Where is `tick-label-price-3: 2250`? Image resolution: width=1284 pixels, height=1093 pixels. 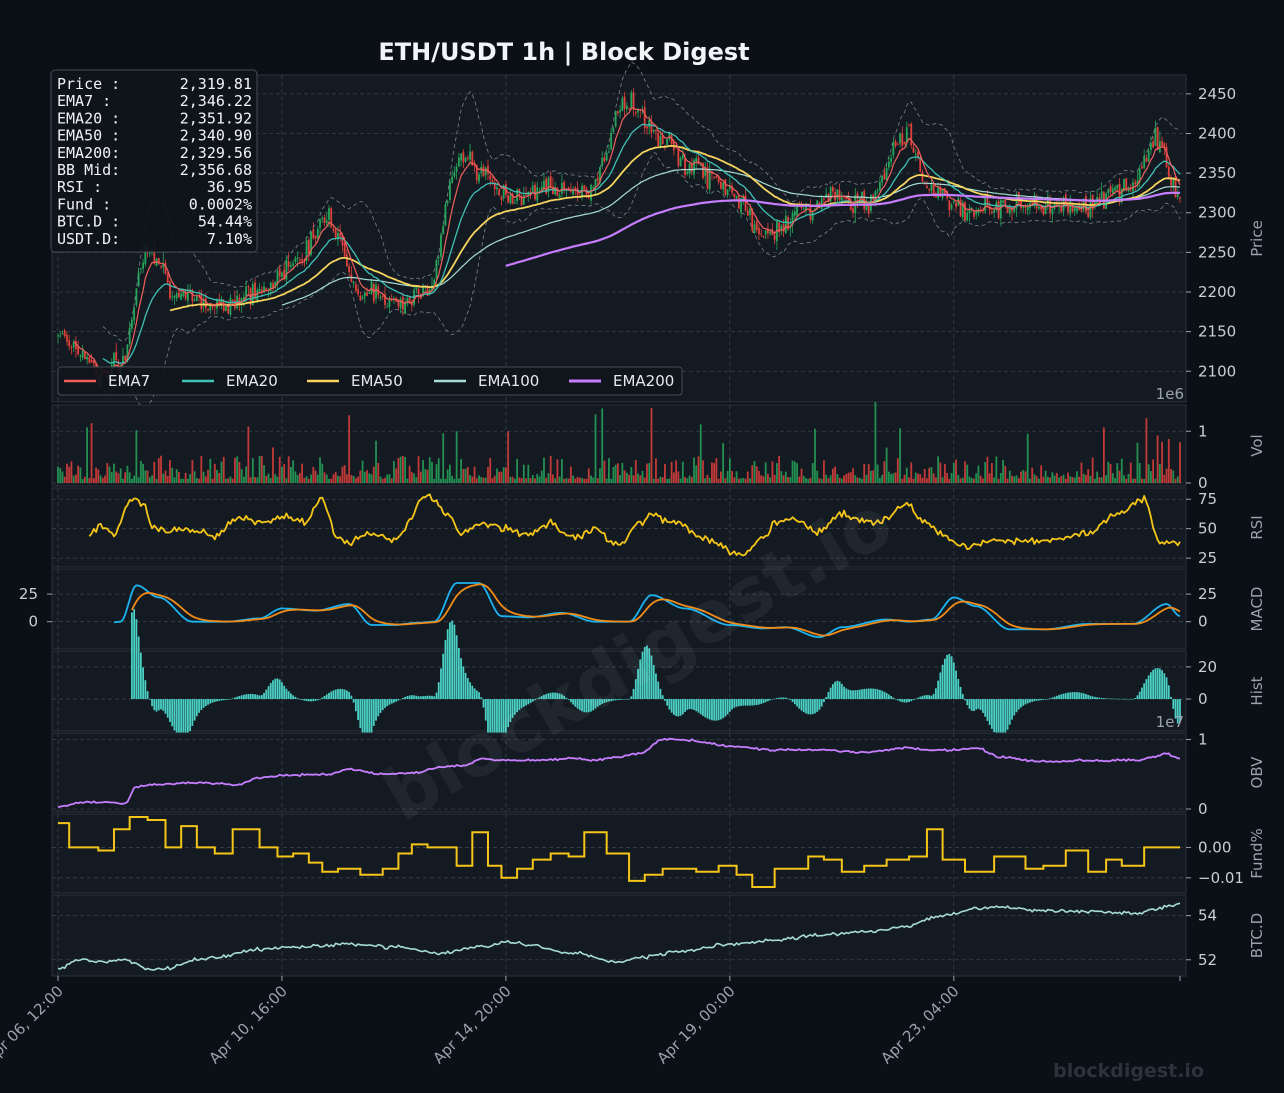 tick-label-price-3: 2250 is located at coordinates (1217, 252).